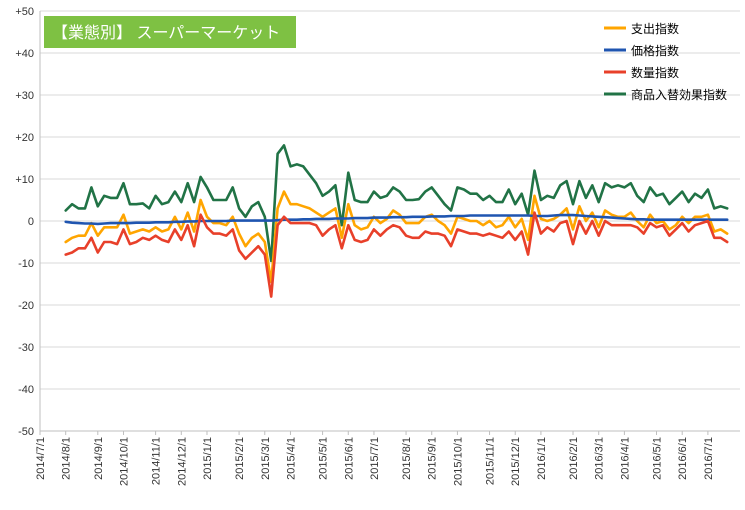 The image size is (745, 510). Describe the element at coordinates (67, 458) in the screenshot. I see `x-tick-label: 2014/8/1` at that location.